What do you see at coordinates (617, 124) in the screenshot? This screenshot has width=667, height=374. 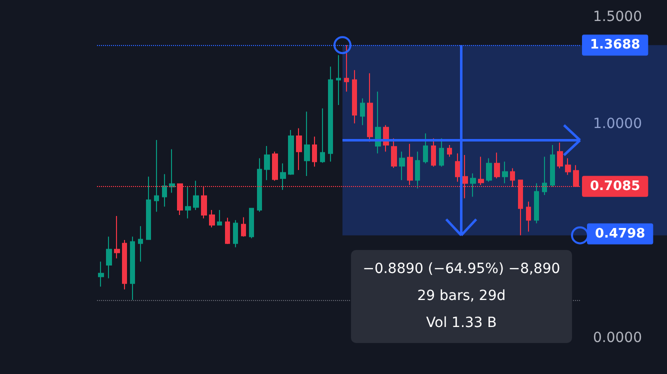 I see `y-tick-label: 1.0000` at bounding box center [617, 124].